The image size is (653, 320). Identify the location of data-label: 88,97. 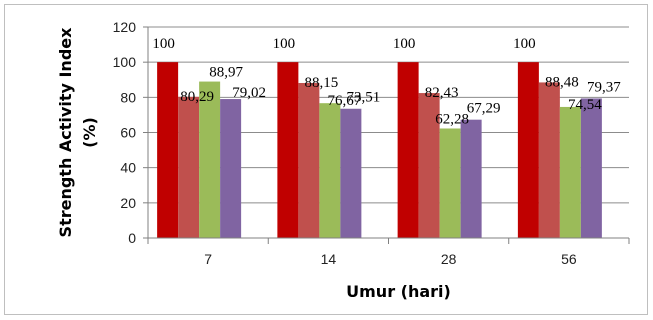
(226, 73).